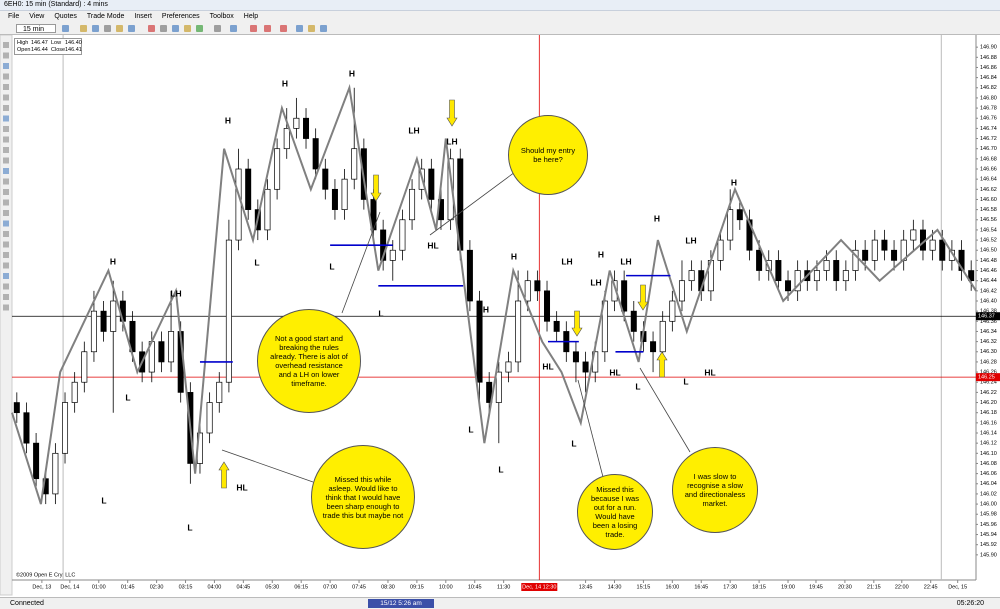  What do you see at coordinates (143, 16) in the screenshot?
I see `menu-item: Insert` at bounding box center [143, 16].